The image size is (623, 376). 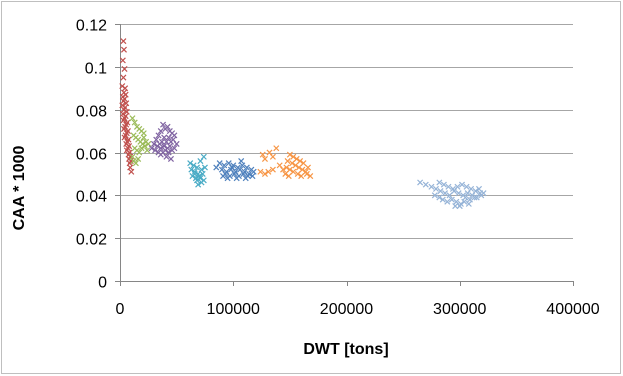 What do you see at coordinates (91, 112) in the screenshot?
I see `y-tick-label: 0.08` at bounding box center [91, 112].